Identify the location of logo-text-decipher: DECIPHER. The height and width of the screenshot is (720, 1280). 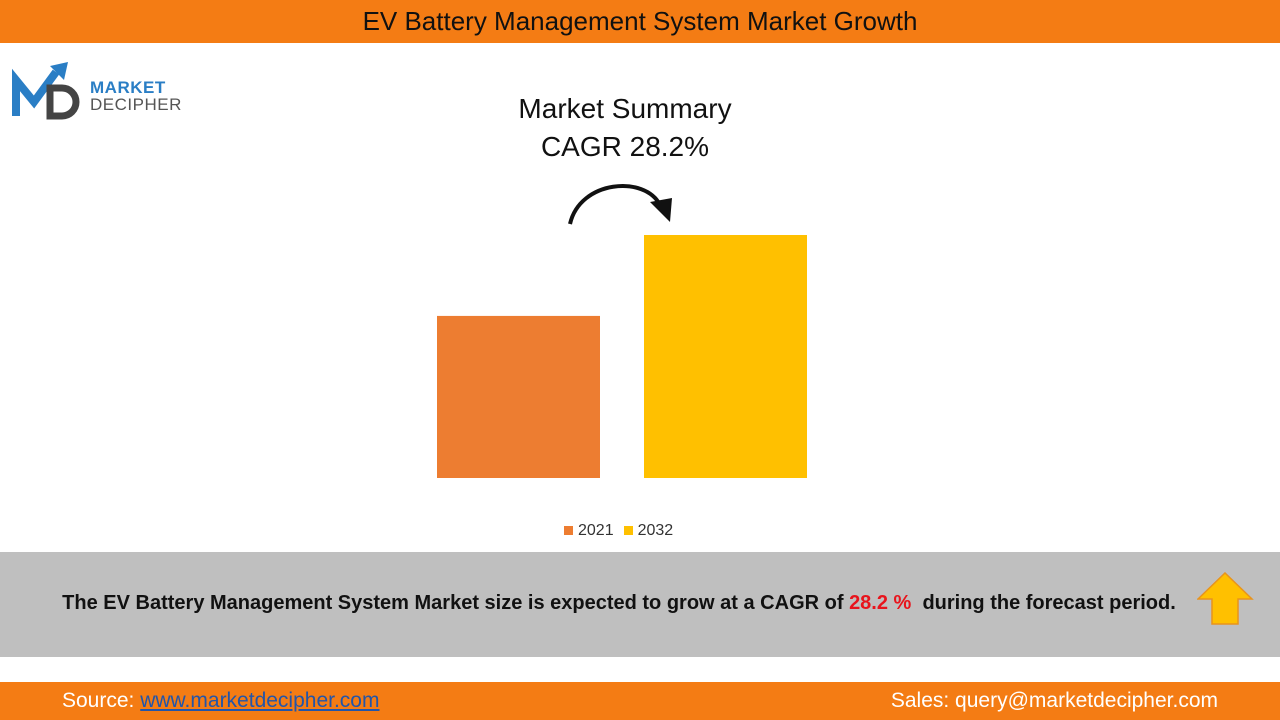
(136, 104).